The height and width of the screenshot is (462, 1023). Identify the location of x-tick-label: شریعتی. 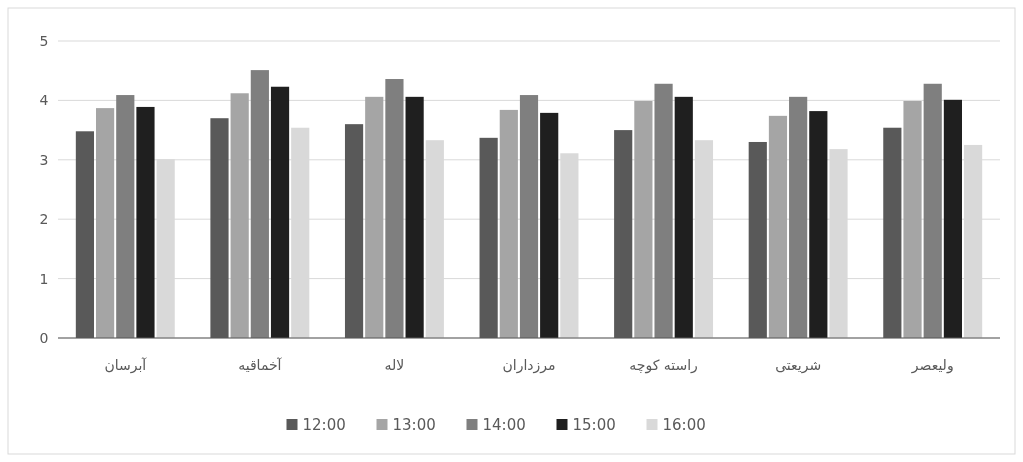
(798, 365).